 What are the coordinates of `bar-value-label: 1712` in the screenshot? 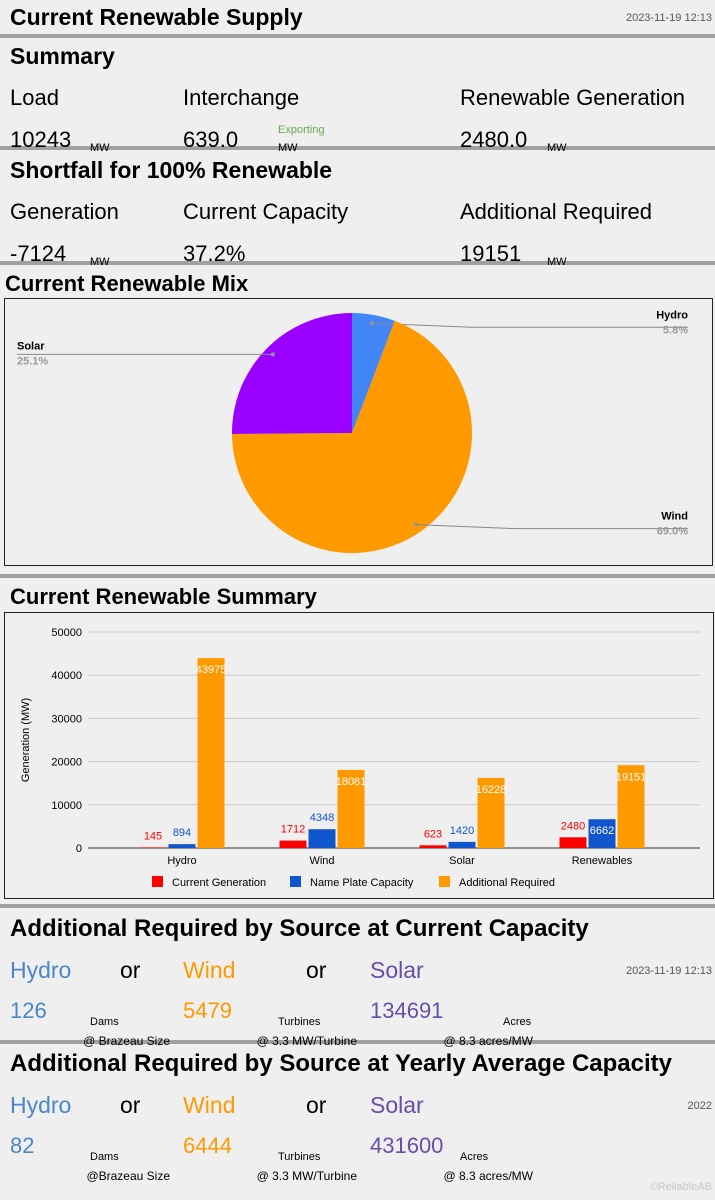 It's located at (293, 830).